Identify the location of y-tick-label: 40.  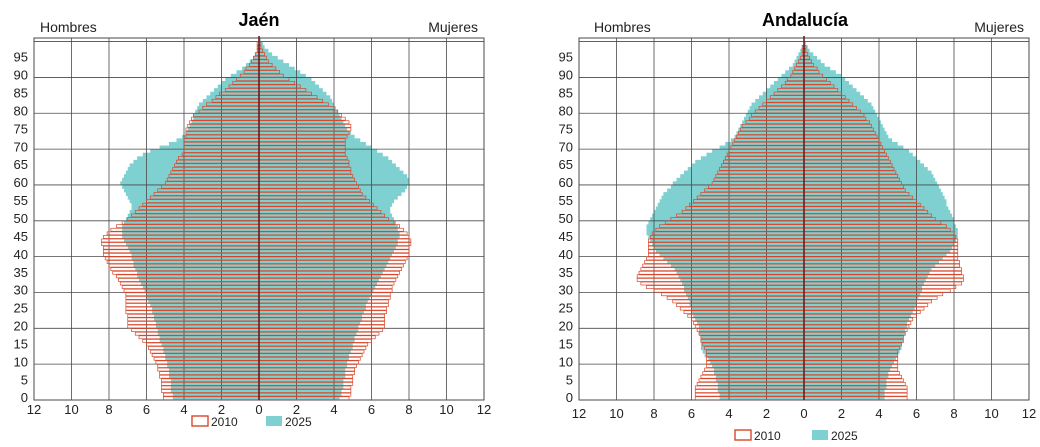
(566, 254).